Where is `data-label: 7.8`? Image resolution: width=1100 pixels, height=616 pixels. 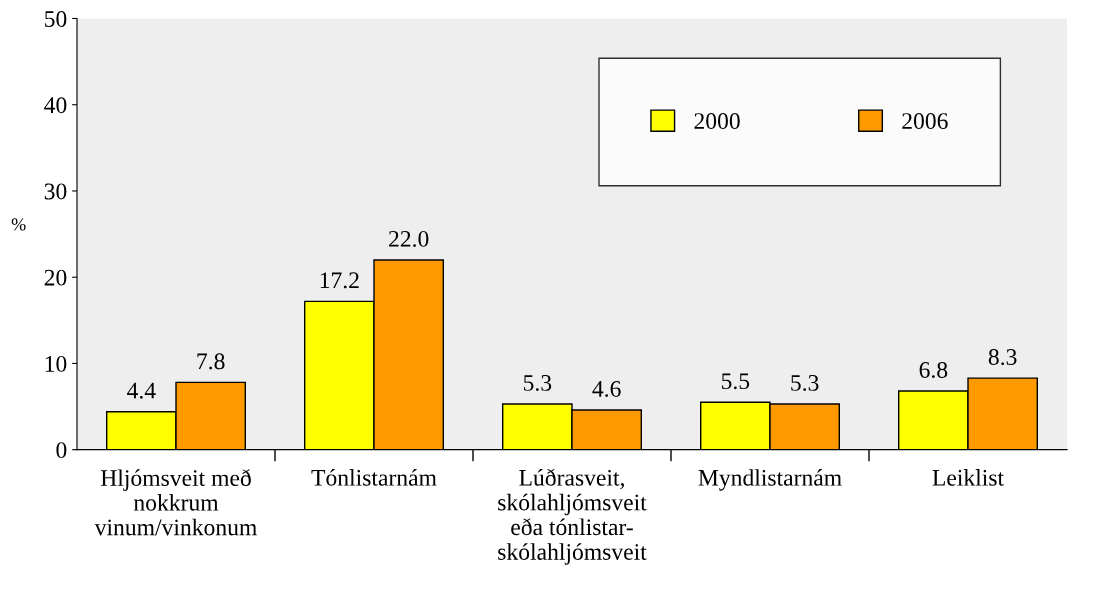
data-label: 7.8 is located at coordinates (211, 361).